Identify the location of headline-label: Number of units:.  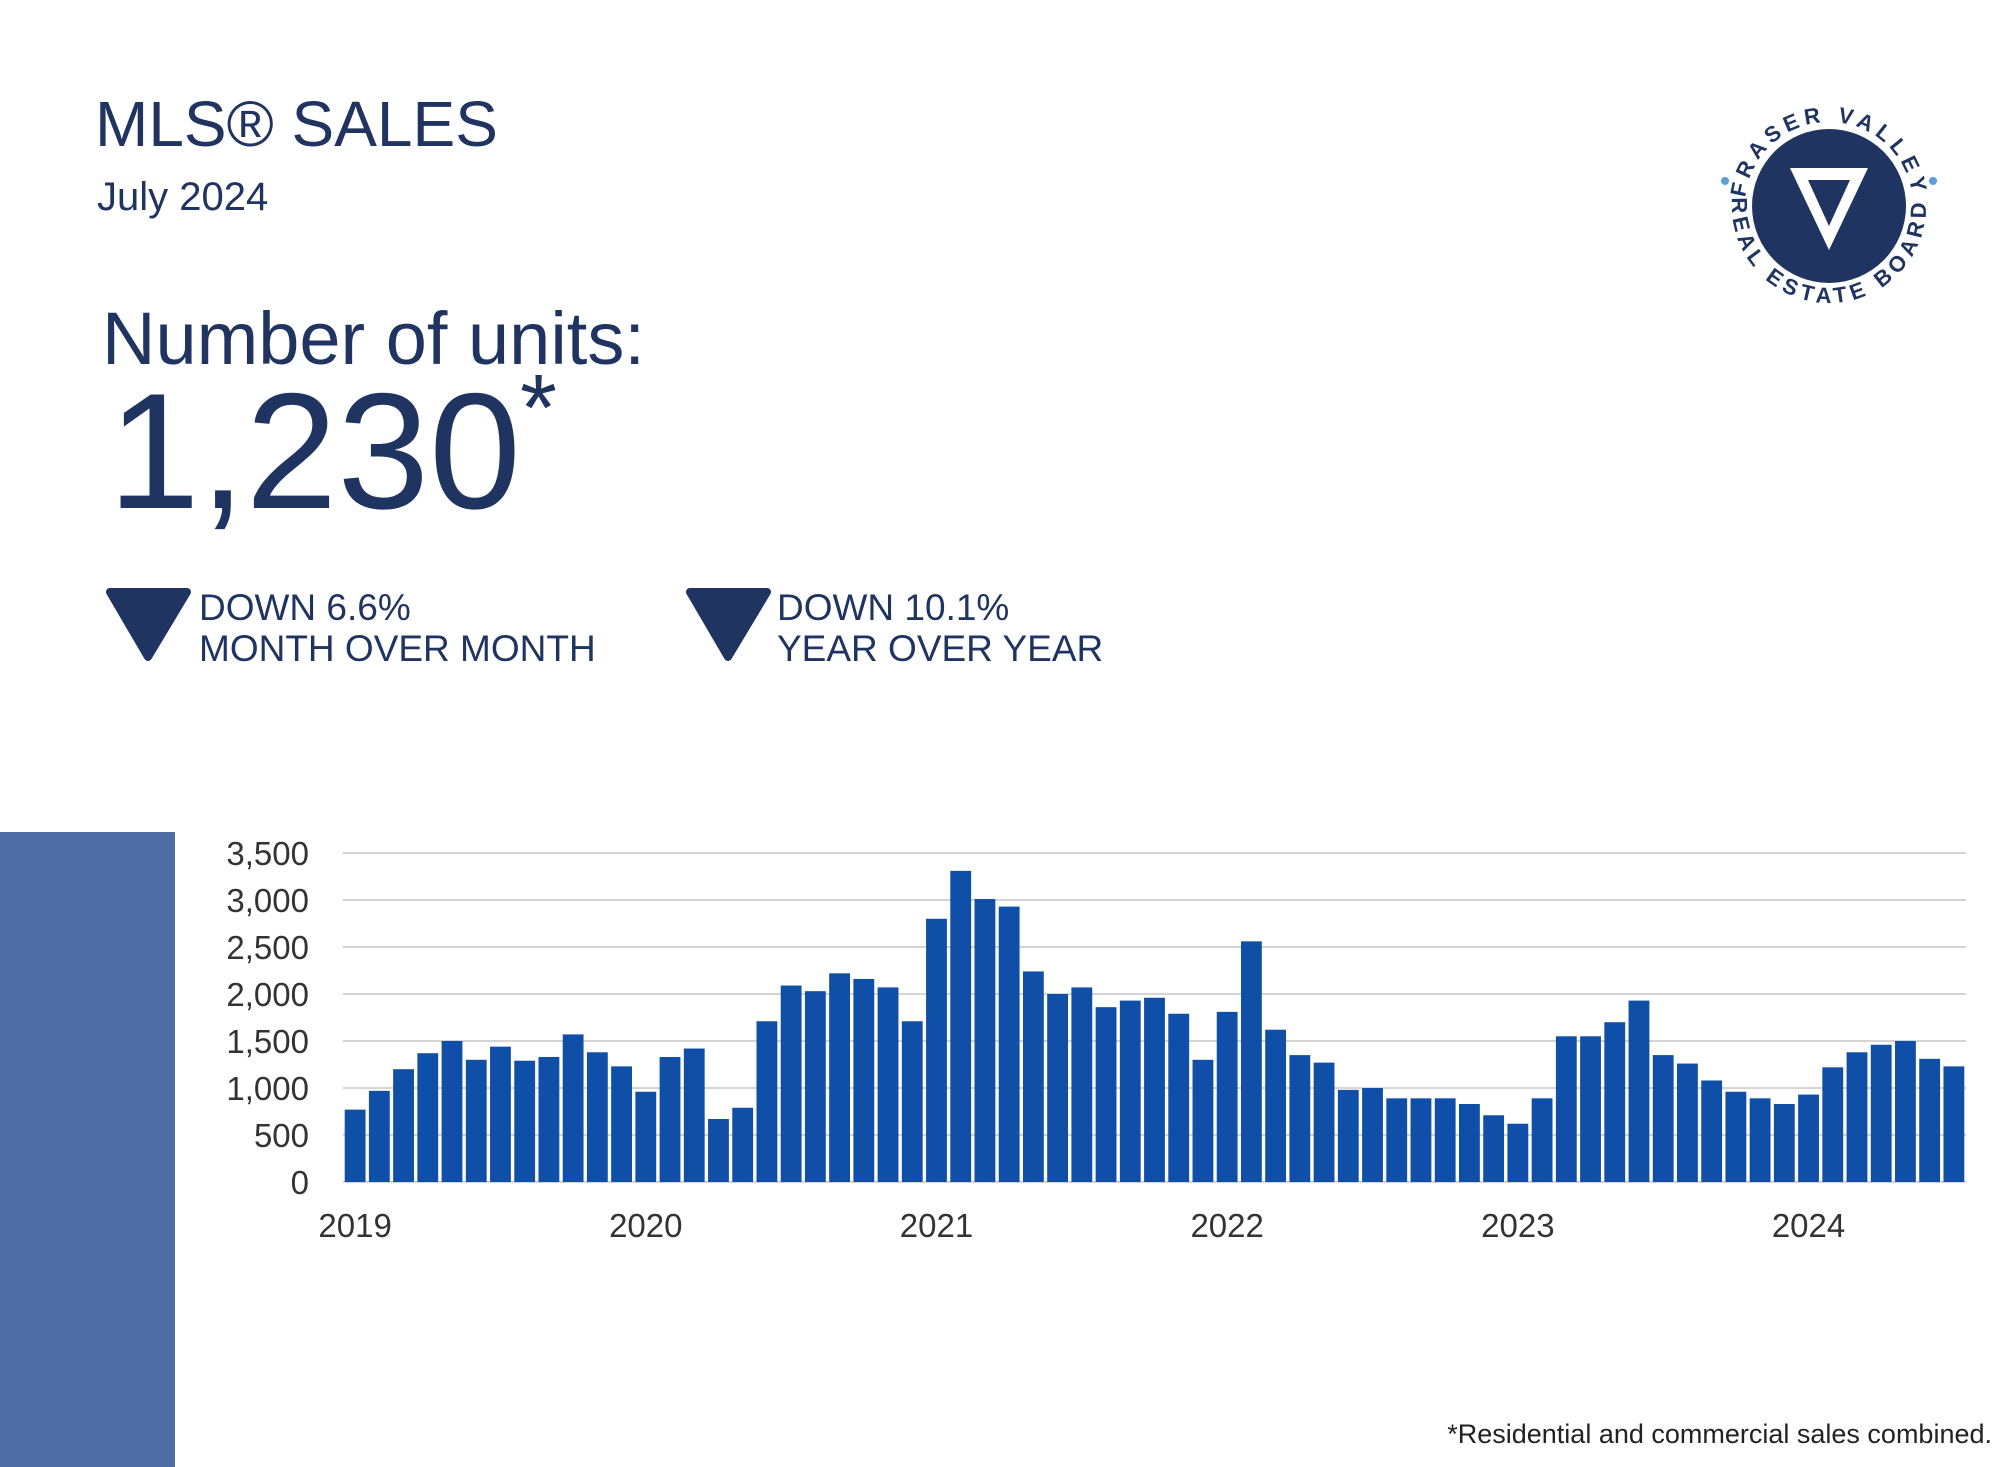
(373, 338).